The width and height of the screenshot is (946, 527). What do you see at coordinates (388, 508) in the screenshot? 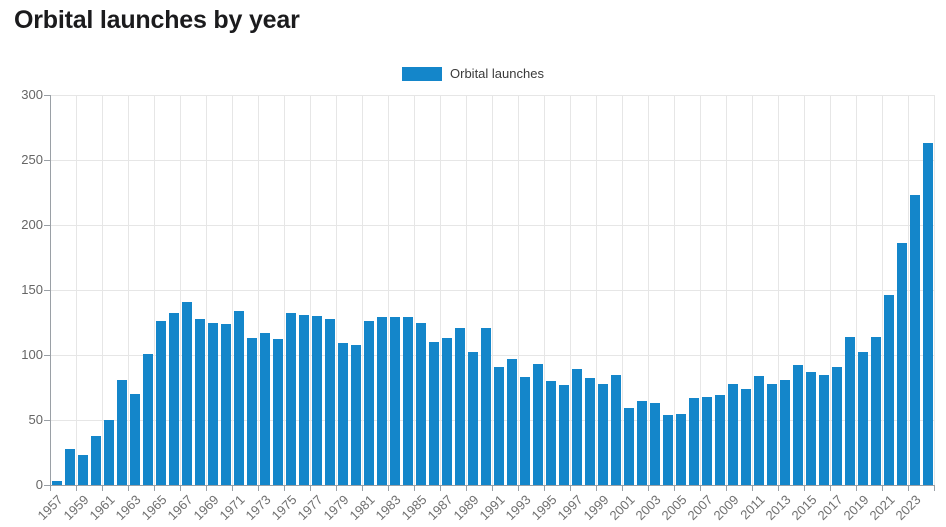
I see `x-axis-label: 1983` at bounding box center [388, 508].